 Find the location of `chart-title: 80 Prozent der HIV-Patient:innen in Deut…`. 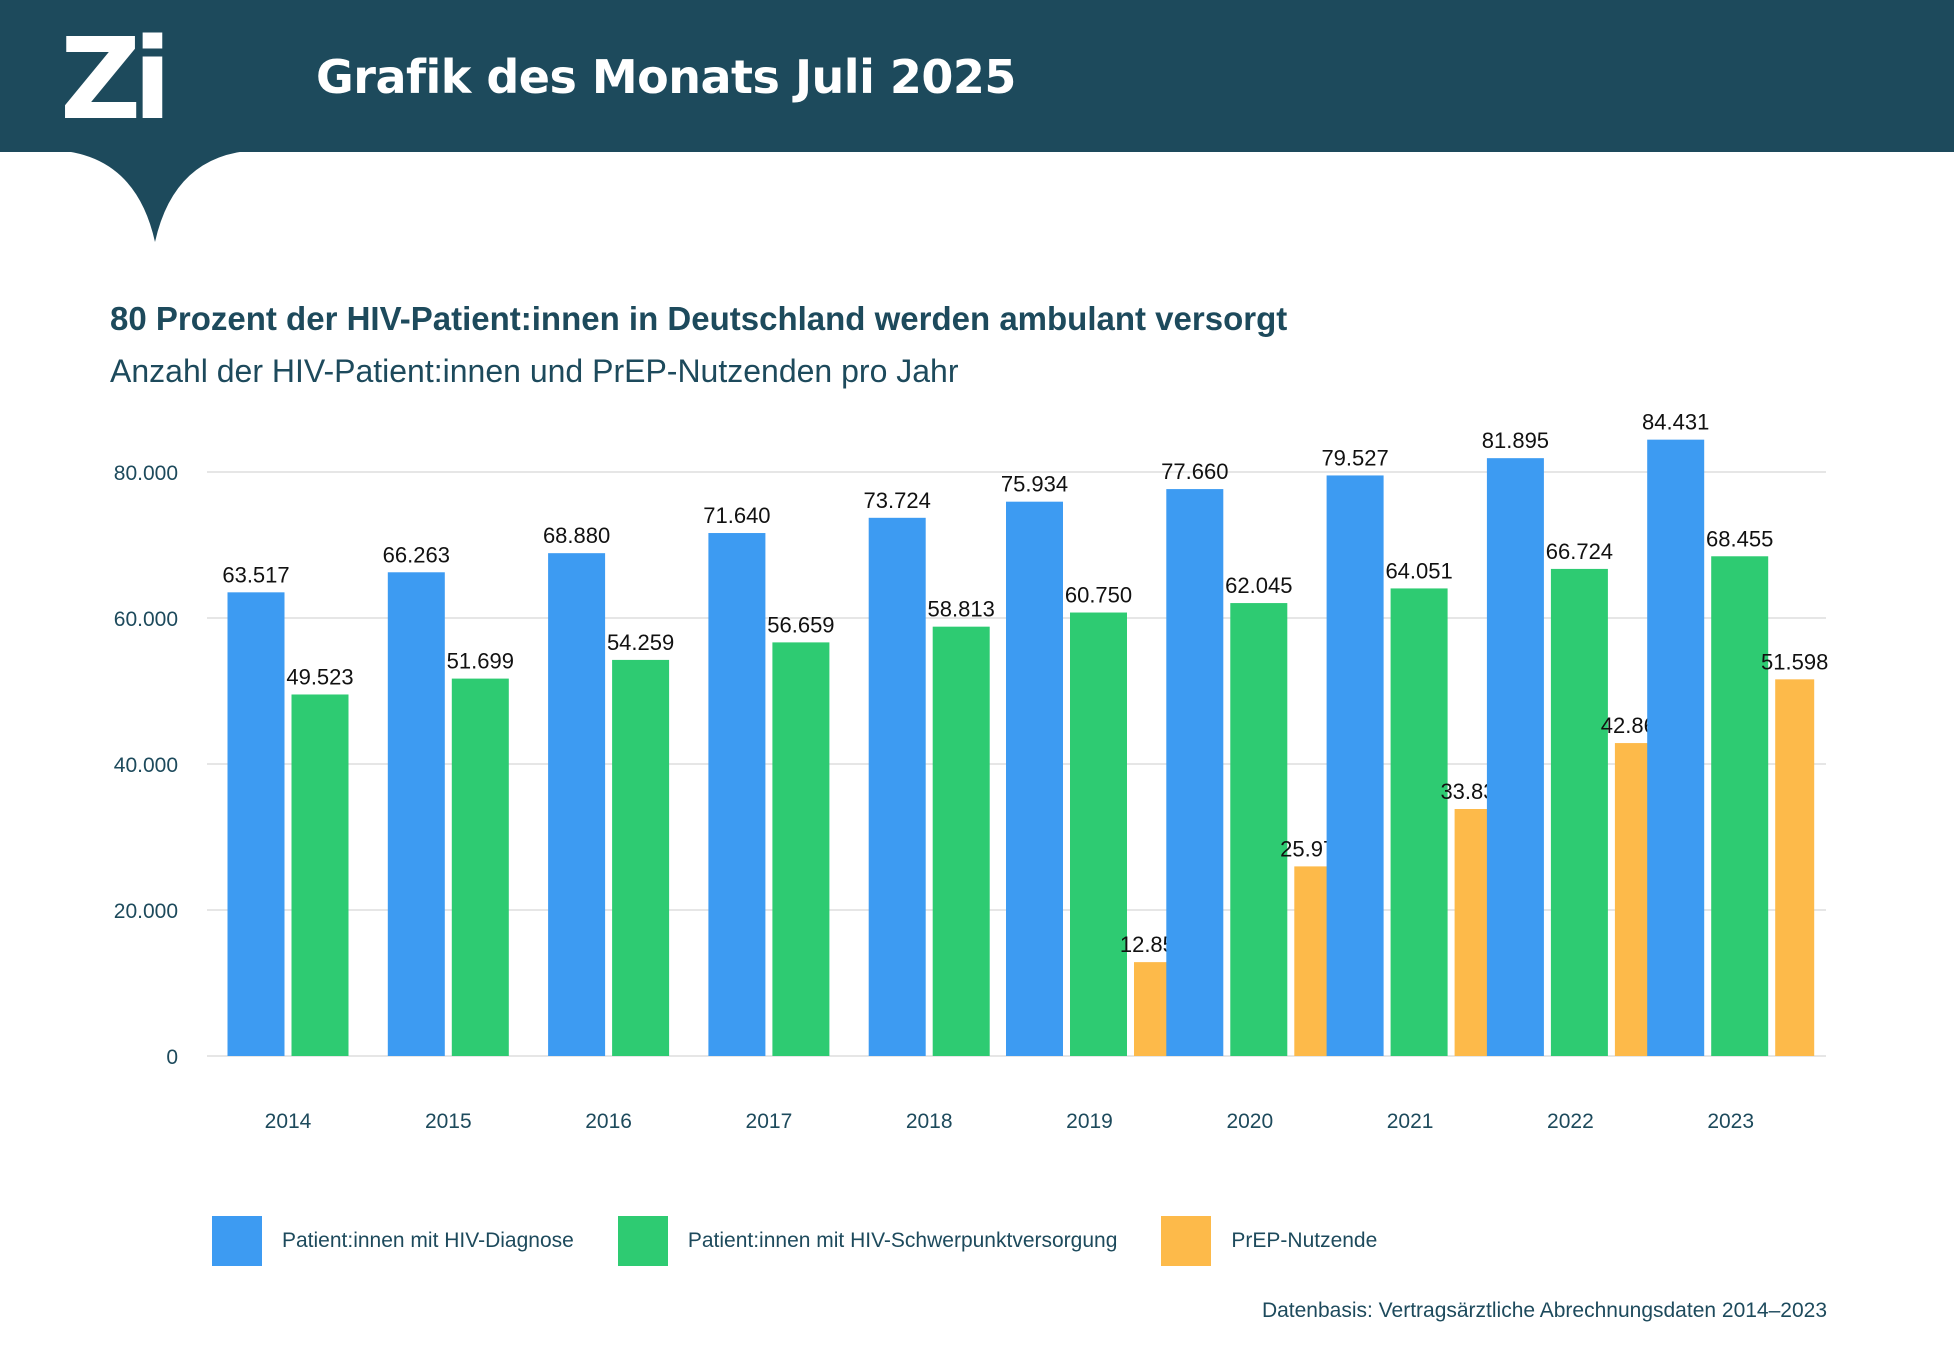

chart-title: 80 Prozent der HIV-Patient:innen in Deut… is located at coordinates (699, 318).